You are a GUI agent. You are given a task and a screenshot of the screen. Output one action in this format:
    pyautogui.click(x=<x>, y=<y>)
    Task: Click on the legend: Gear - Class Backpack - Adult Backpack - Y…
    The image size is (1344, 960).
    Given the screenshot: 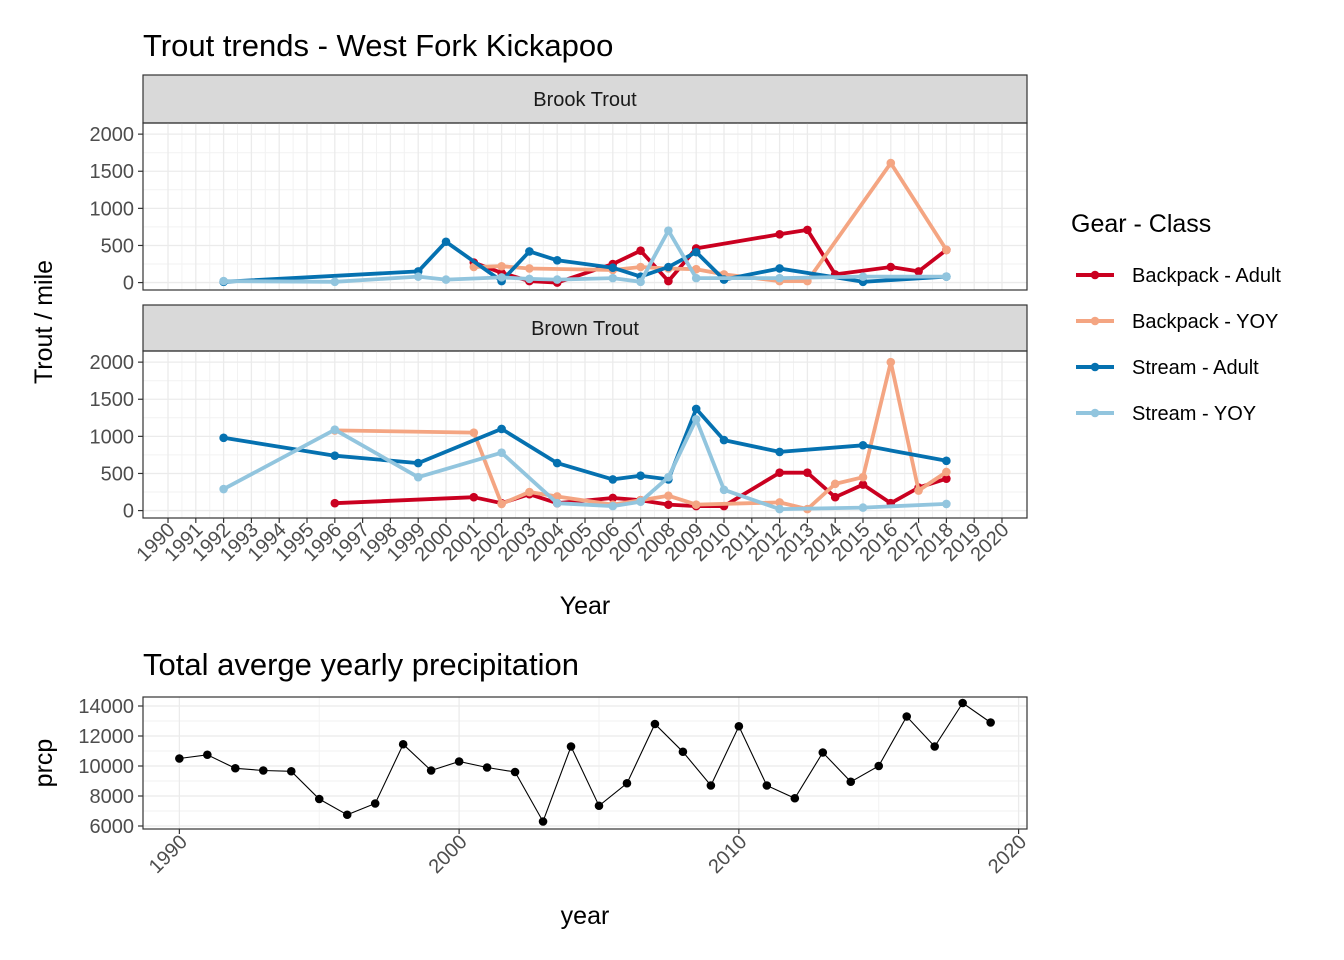 What is the action you would take?
    pyautogui.click(x=1176, y=317)
    